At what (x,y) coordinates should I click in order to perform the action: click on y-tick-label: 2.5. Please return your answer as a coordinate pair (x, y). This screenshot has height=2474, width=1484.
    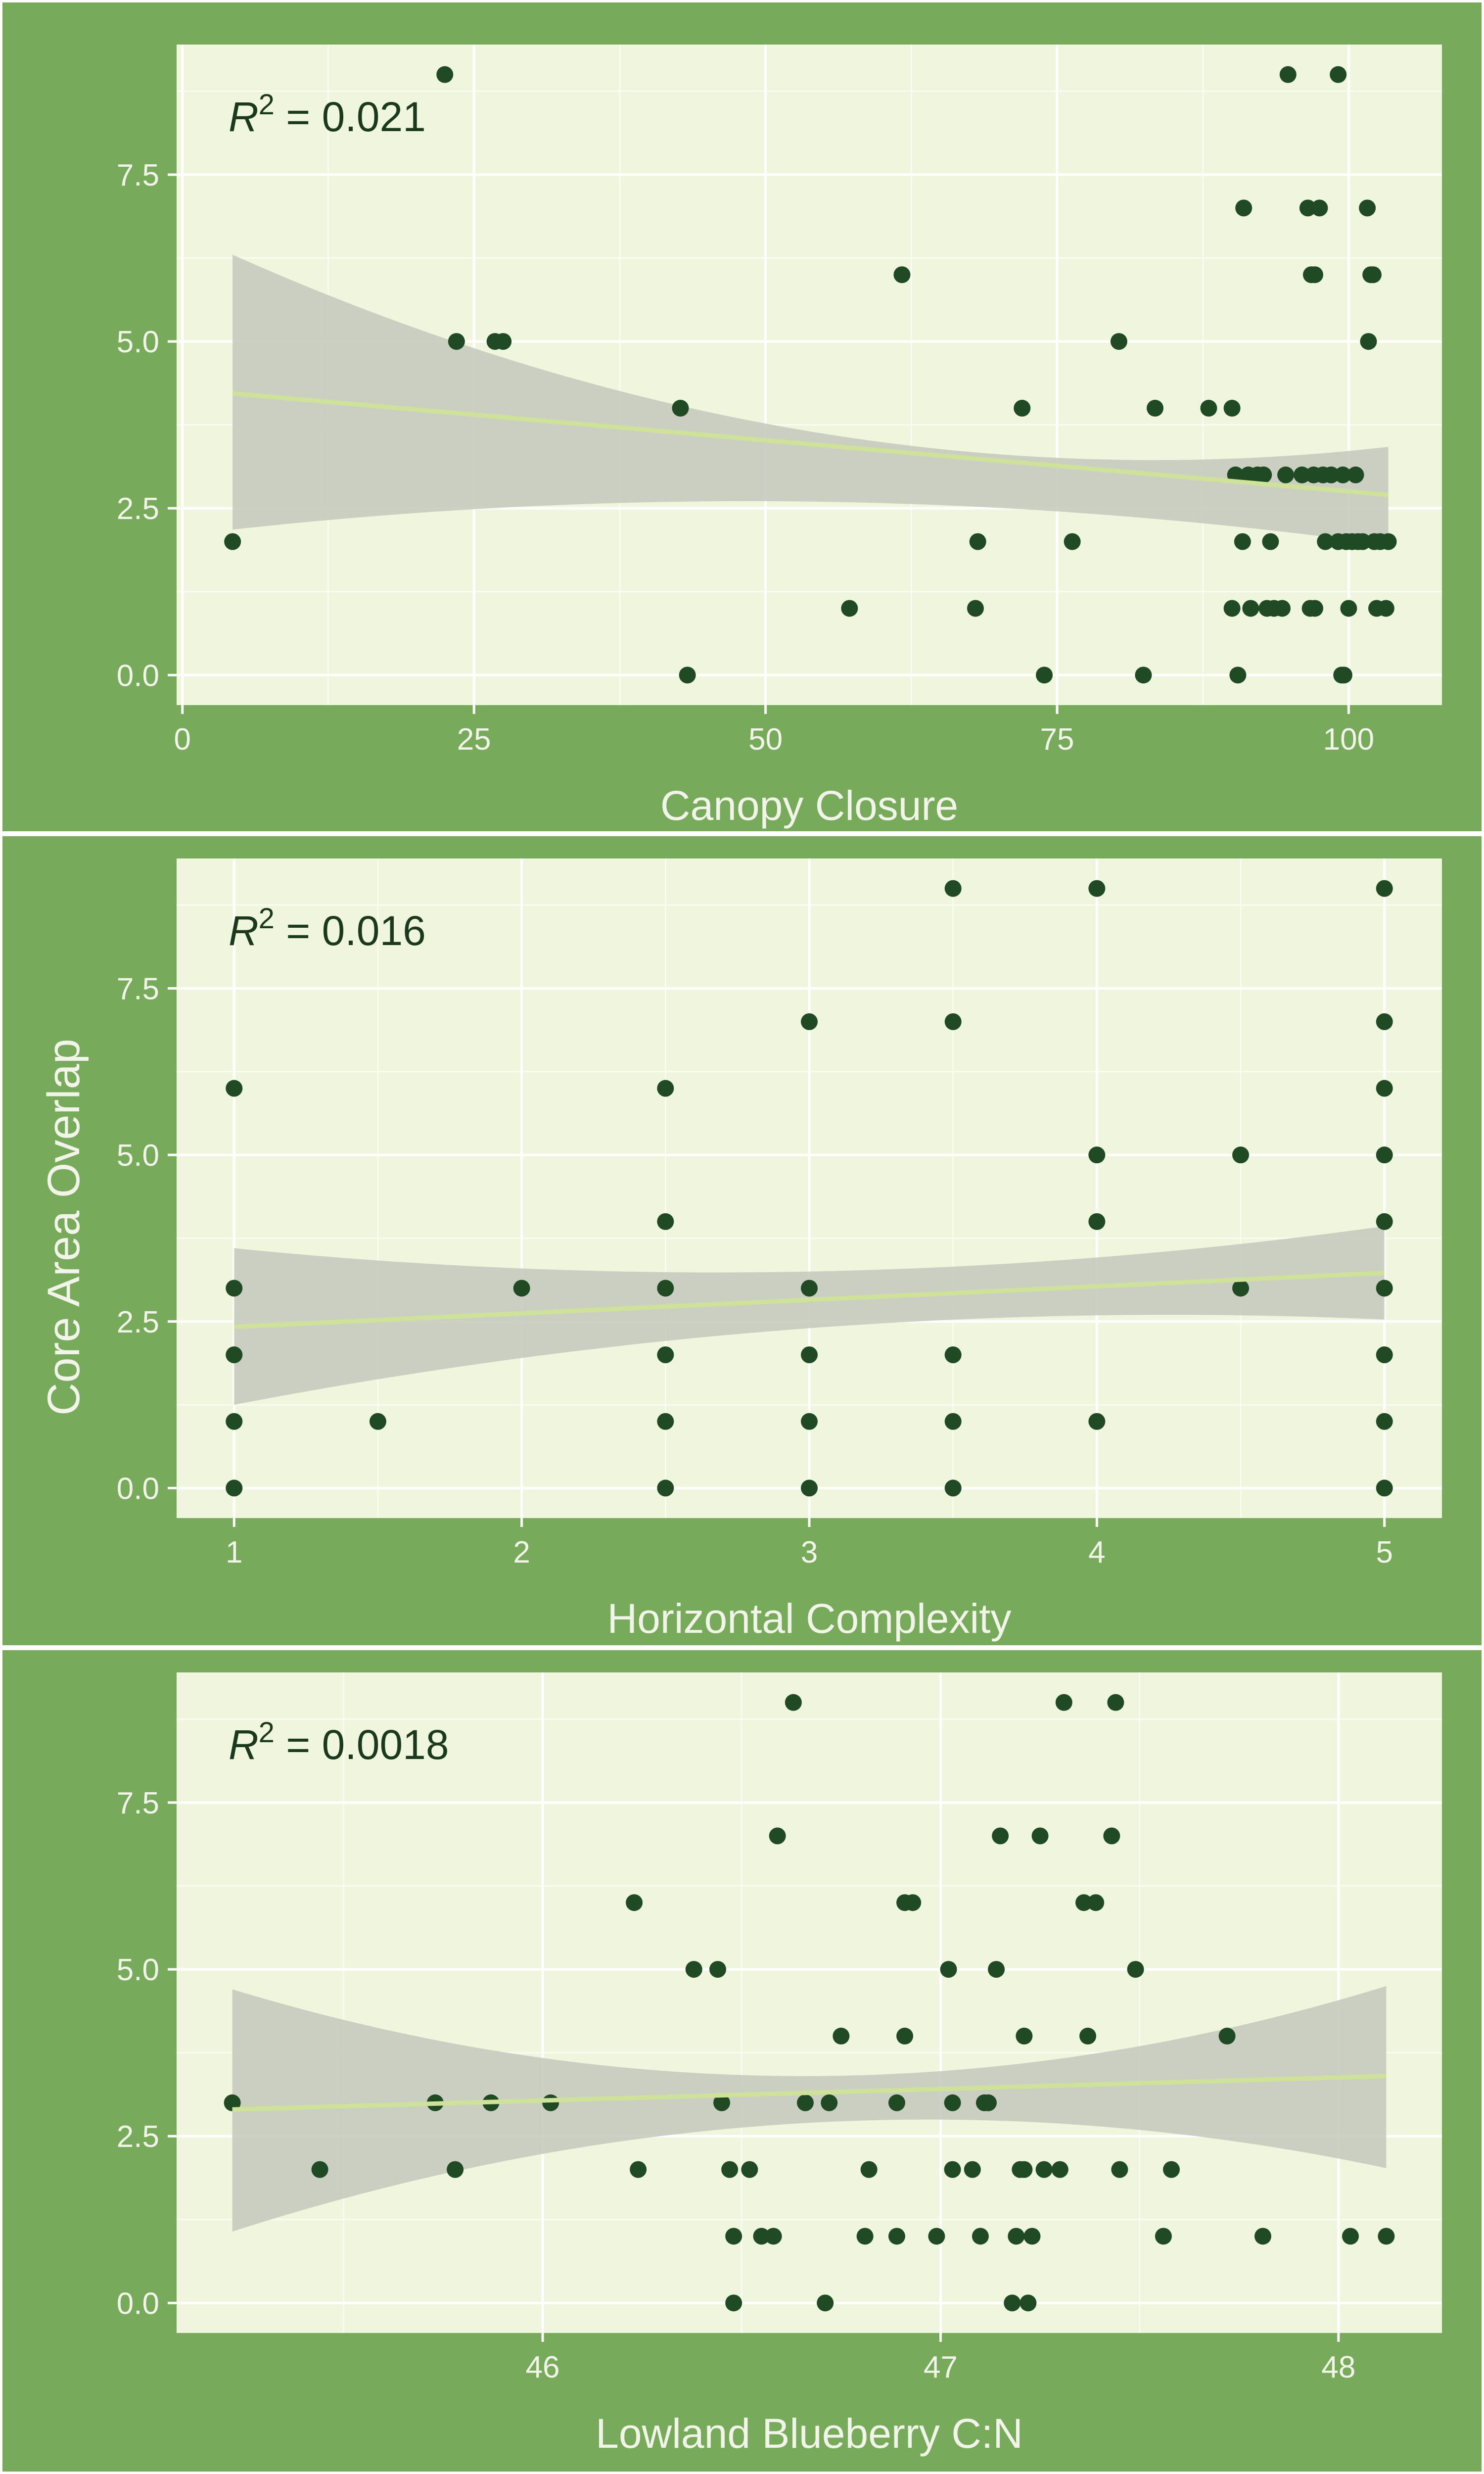
    Looking at the image, I should click on (138, 1322).